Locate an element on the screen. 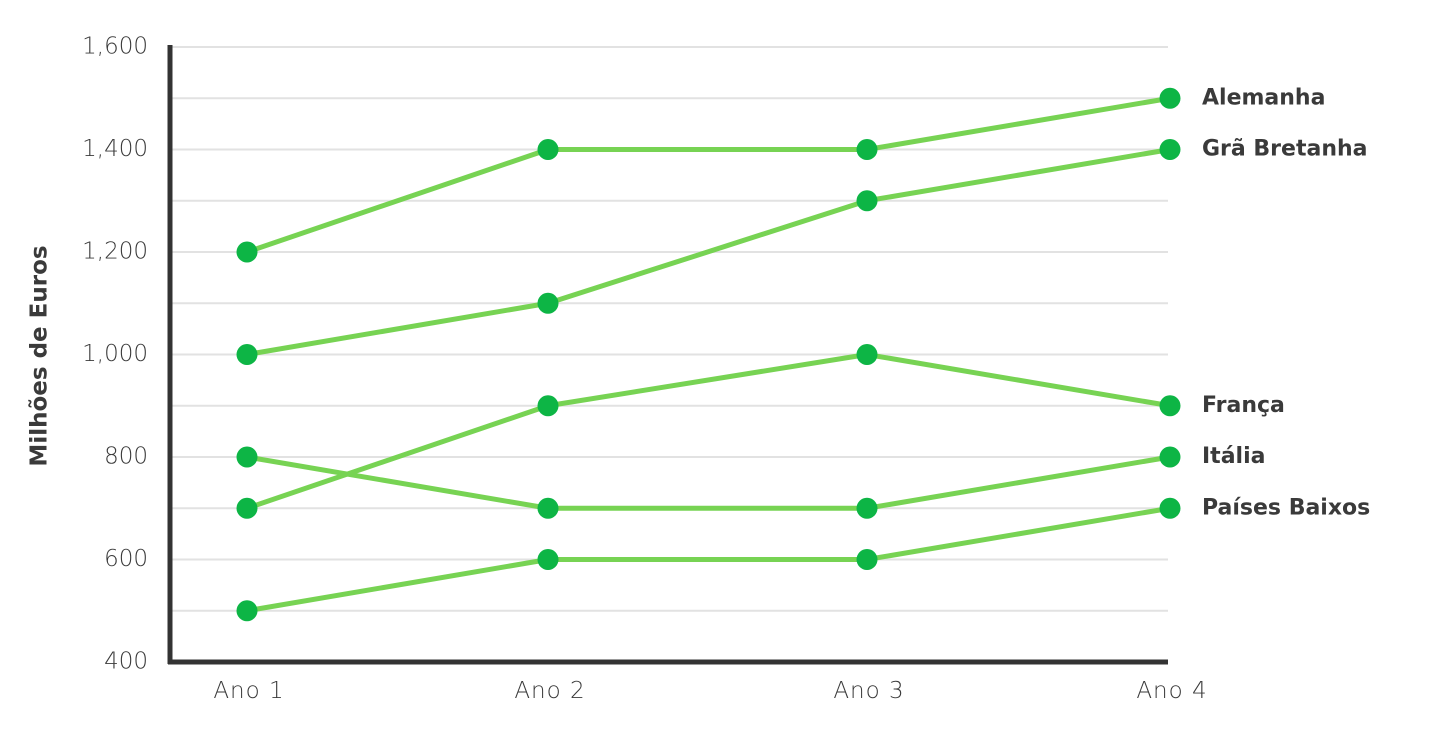 The height and width of the screenshot is (742, 1456). y-axis-ticks: 400 600 800 1,000 1,200 1,400 1,600 is located at coordinates (115, 354).